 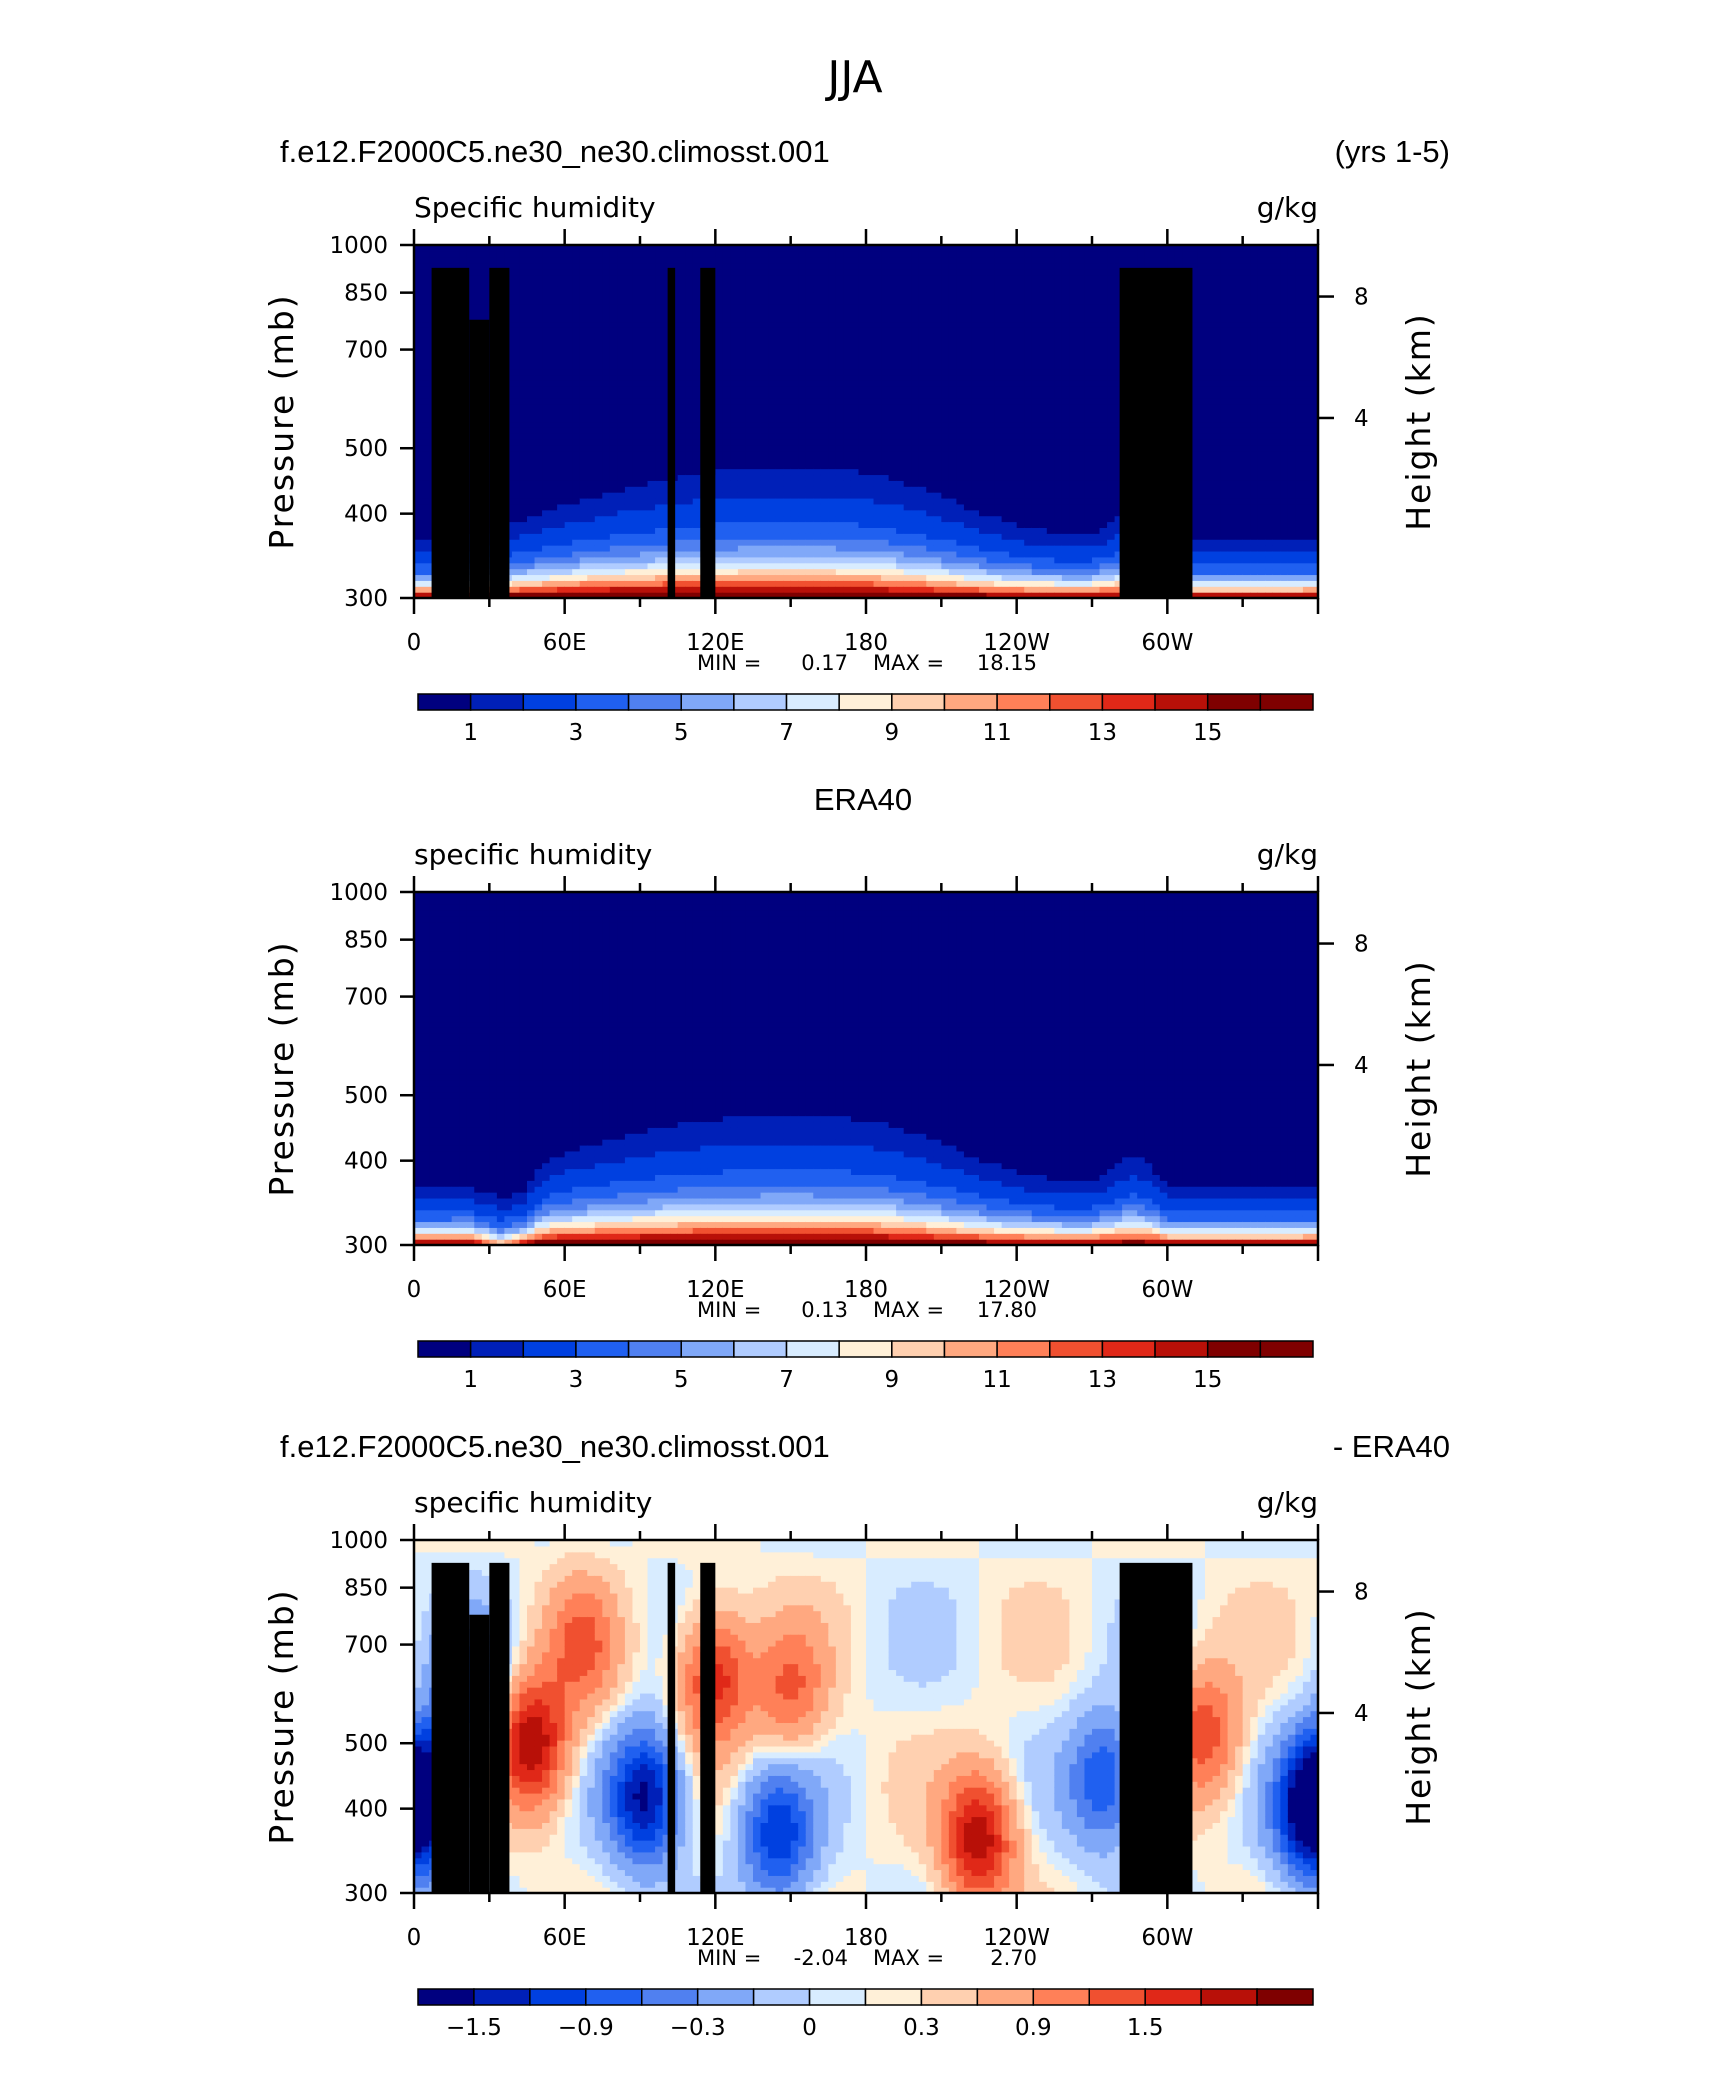 I want to click on colorbar-label: −0.9, so click(x=586, y=2028).